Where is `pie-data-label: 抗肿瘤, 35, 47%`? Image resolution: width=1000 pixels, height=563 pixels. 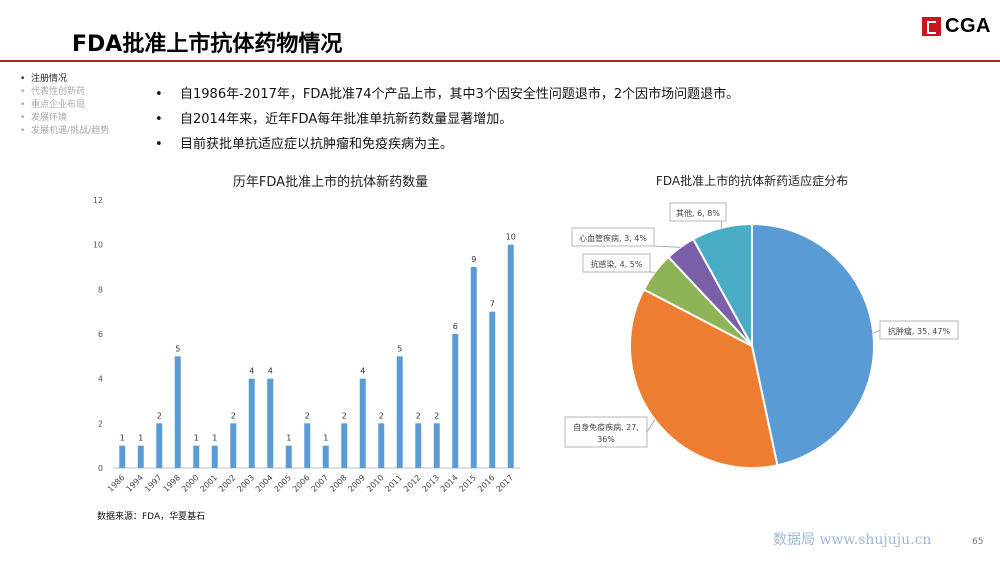 pie-data-label: 抗肿瘤, 35, 47% is located at coordinates (919, 331).